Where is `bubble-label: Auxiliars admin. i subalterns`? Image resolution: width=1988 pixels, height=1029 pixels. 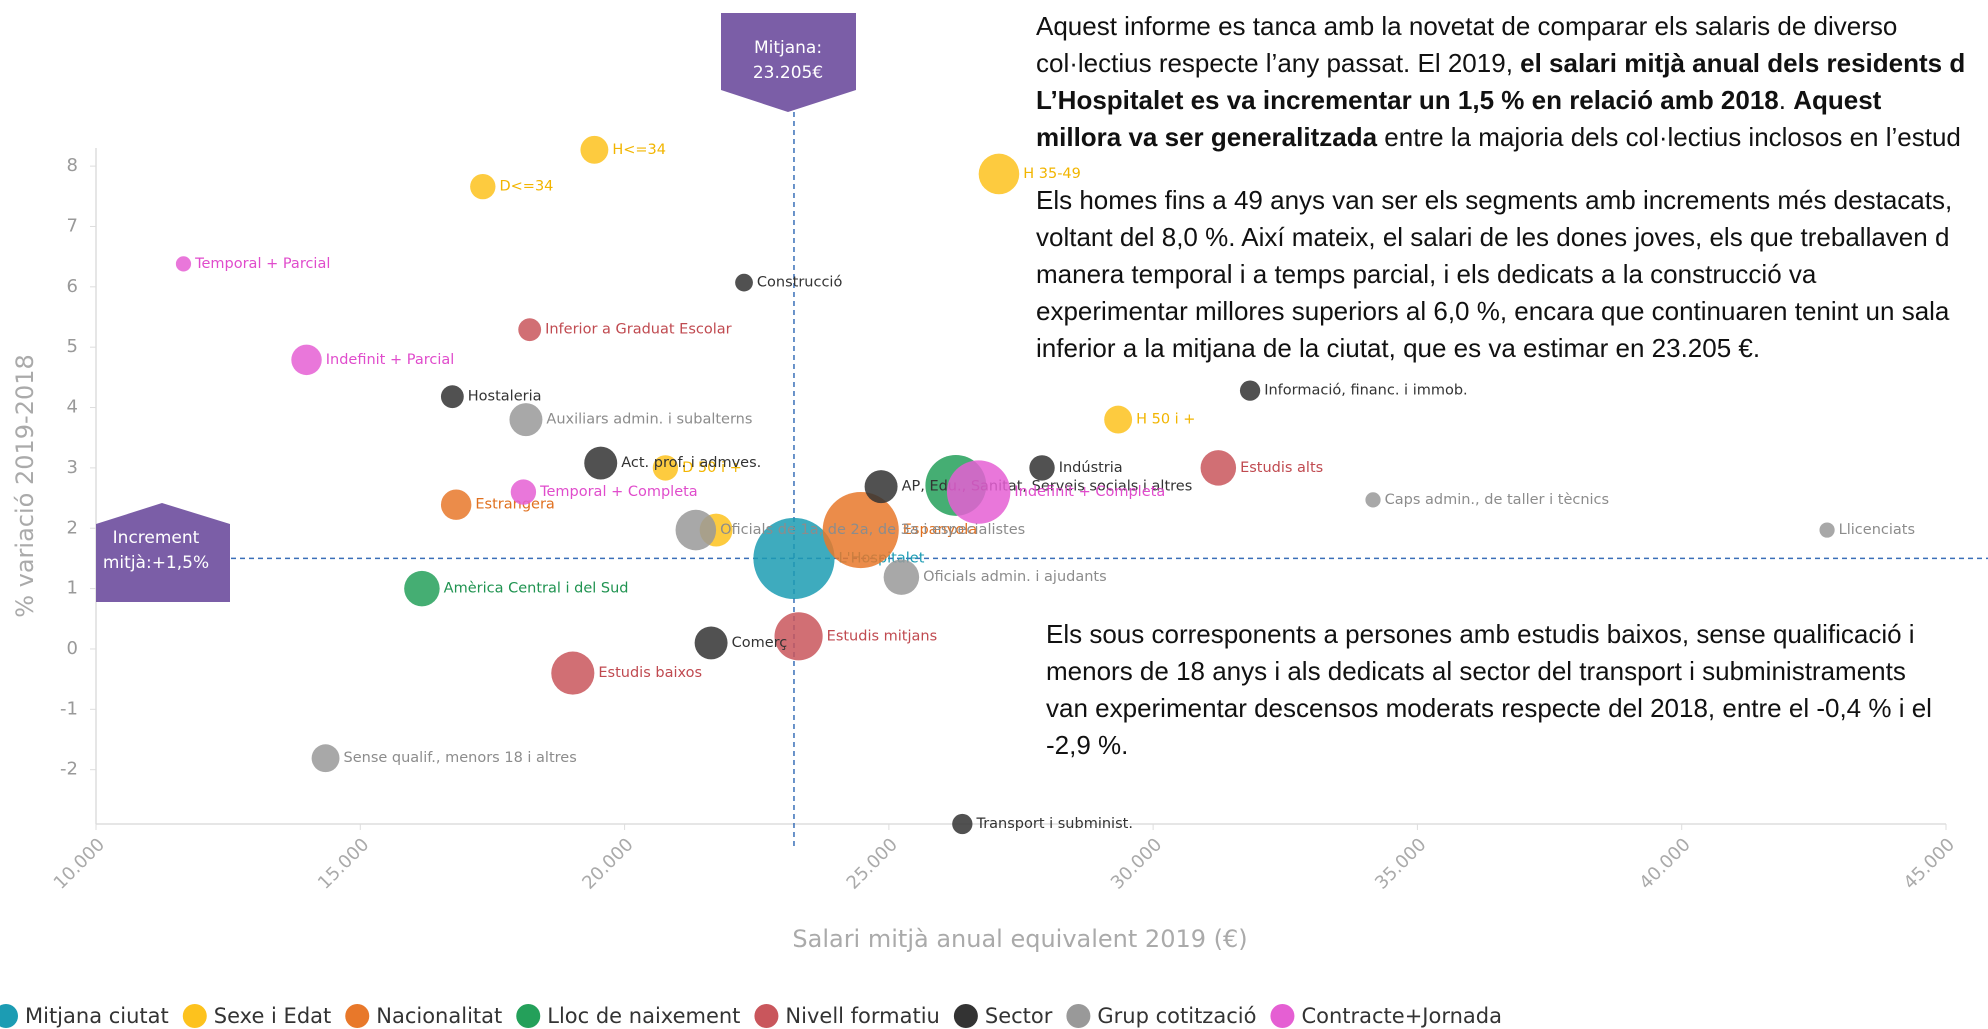 bubble-label: Auxiliars admin. i subalterns is located at coordinates (649, 420).